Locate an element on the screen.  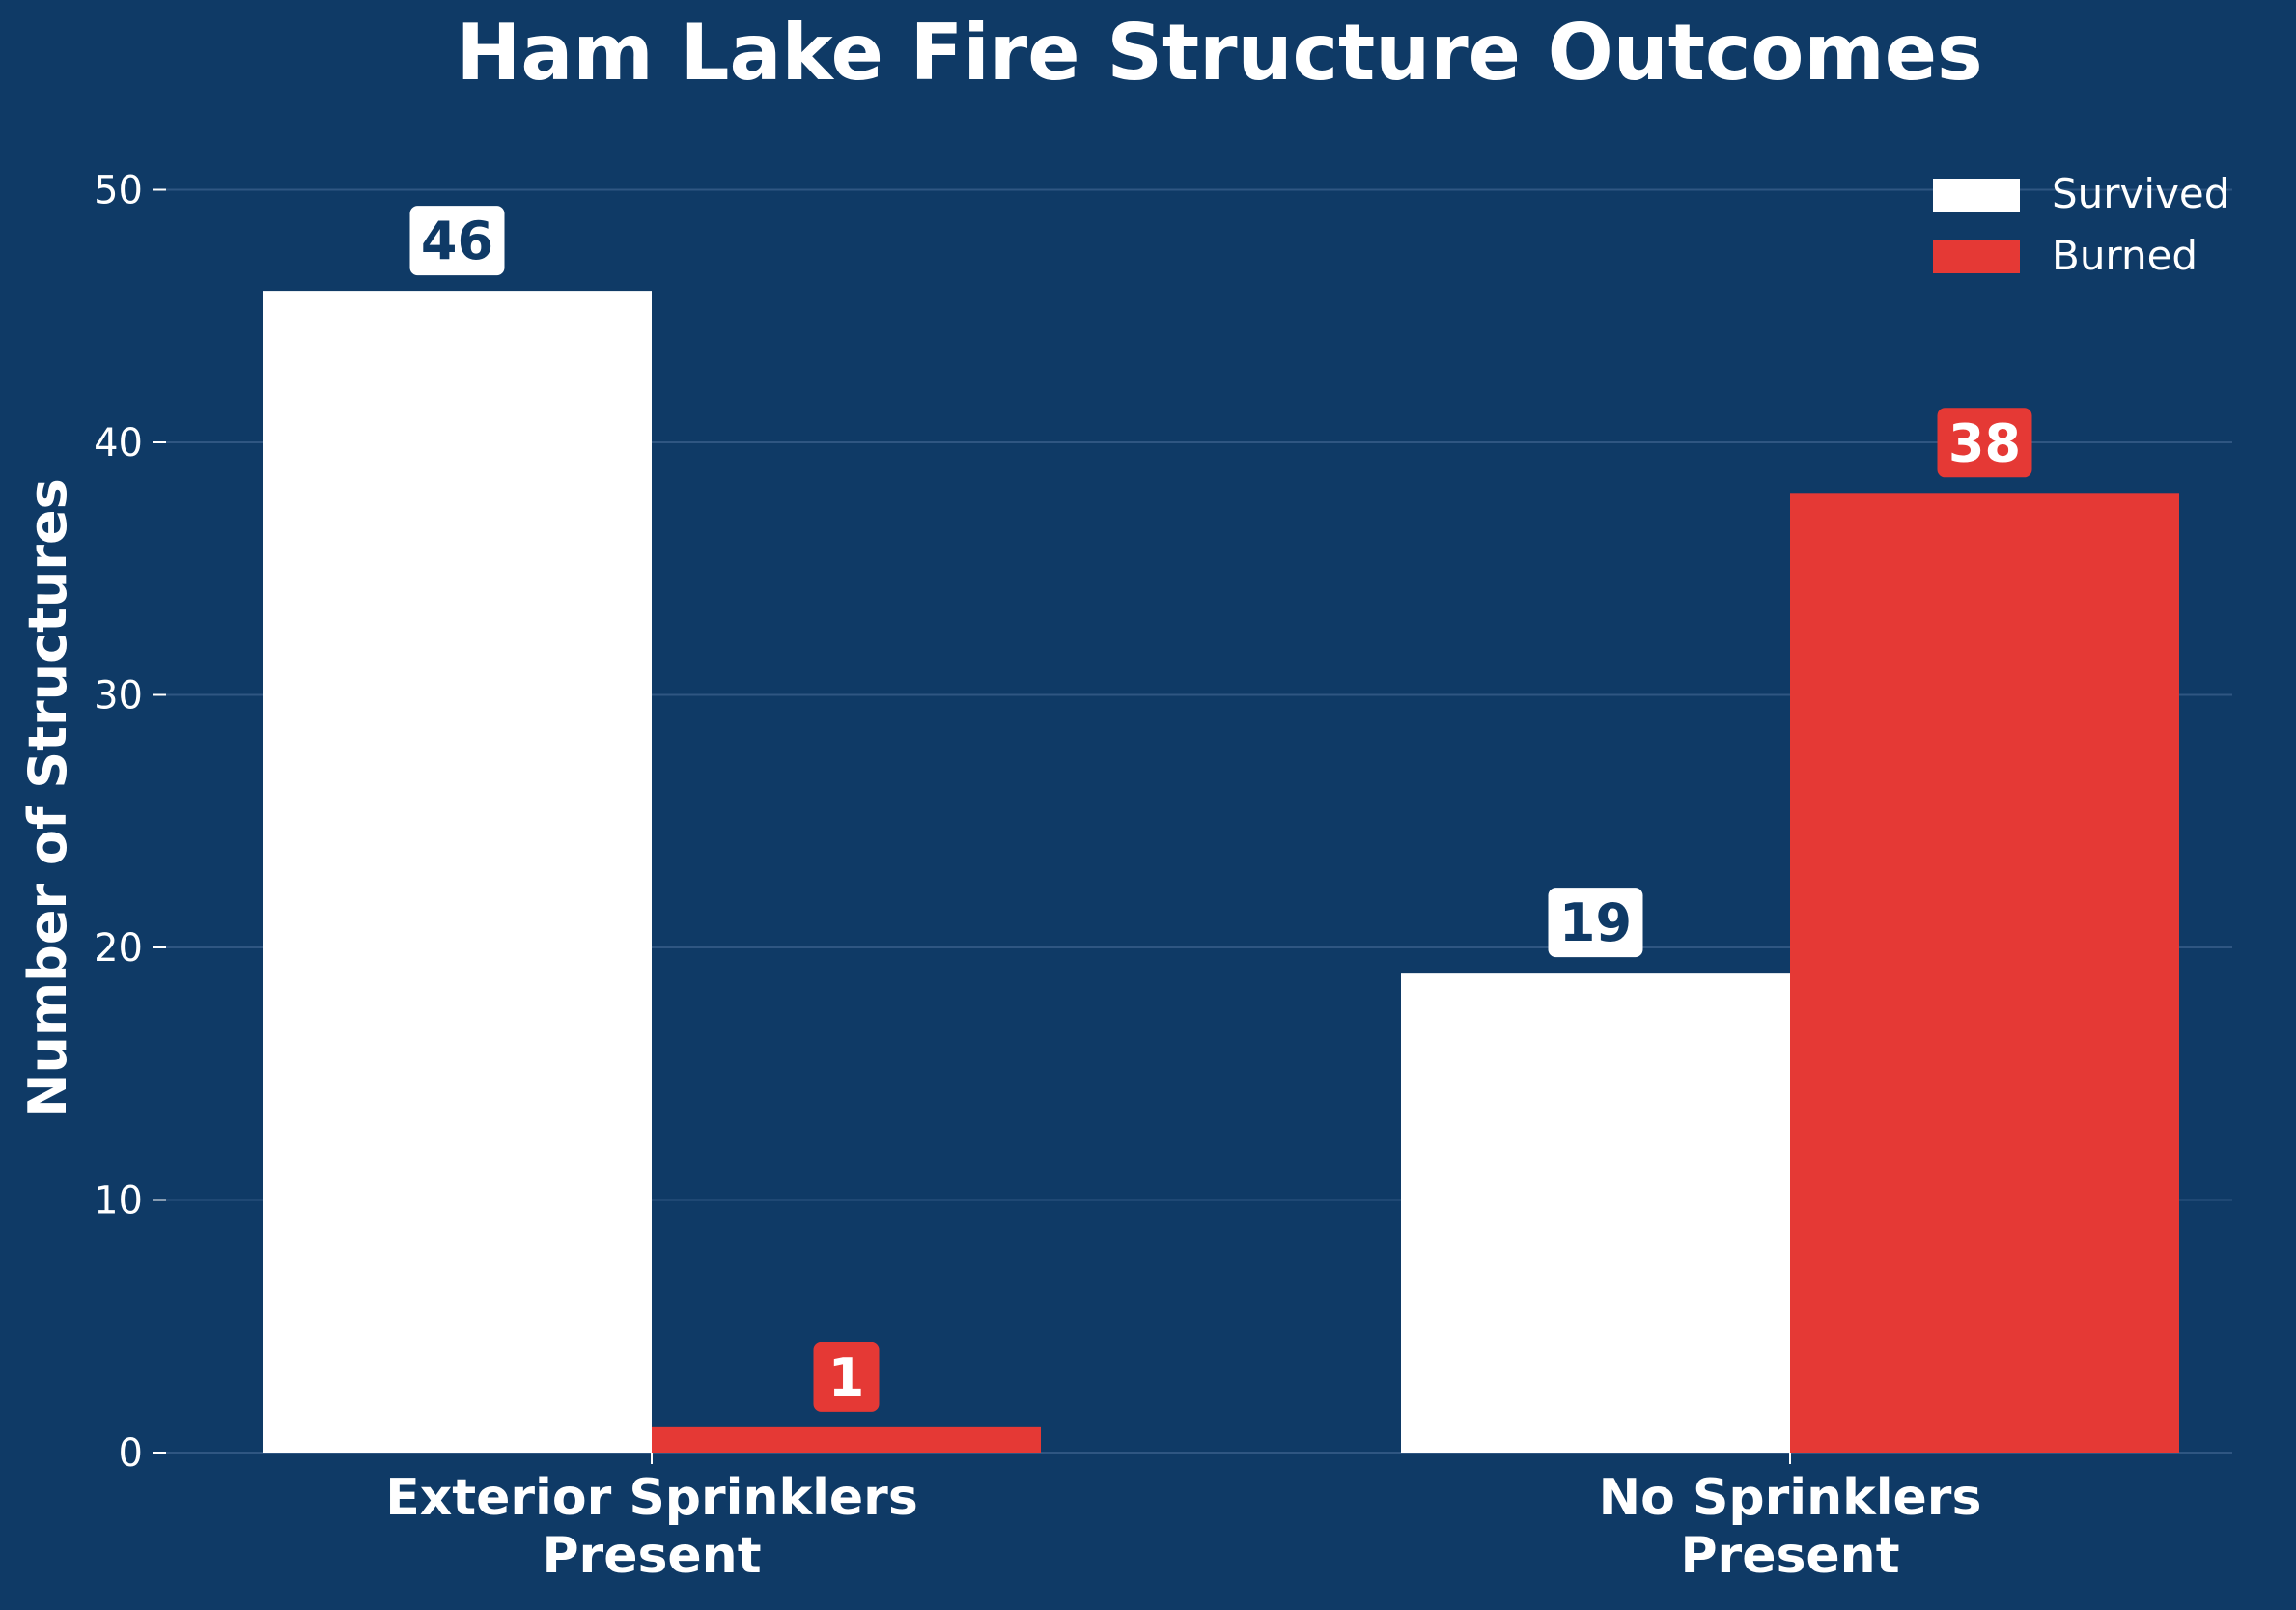
legend-swatch-burned is located at coordinates (1977, 256).